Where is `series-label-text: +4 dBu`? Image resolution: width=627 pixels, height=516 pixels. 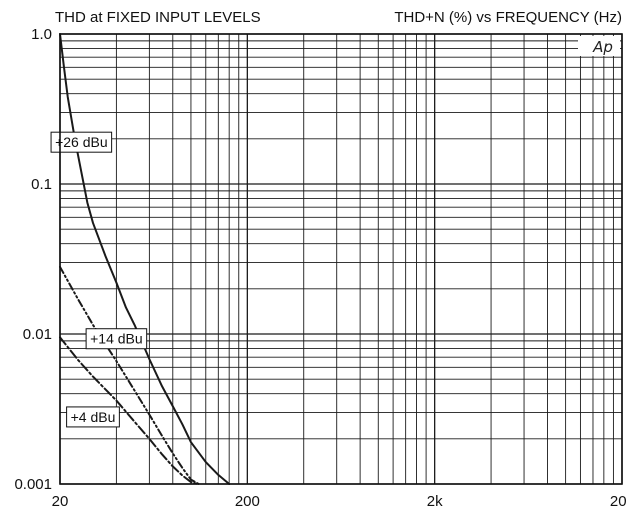 series-label-text: +4 dBu is located at coordinates (93, 417).